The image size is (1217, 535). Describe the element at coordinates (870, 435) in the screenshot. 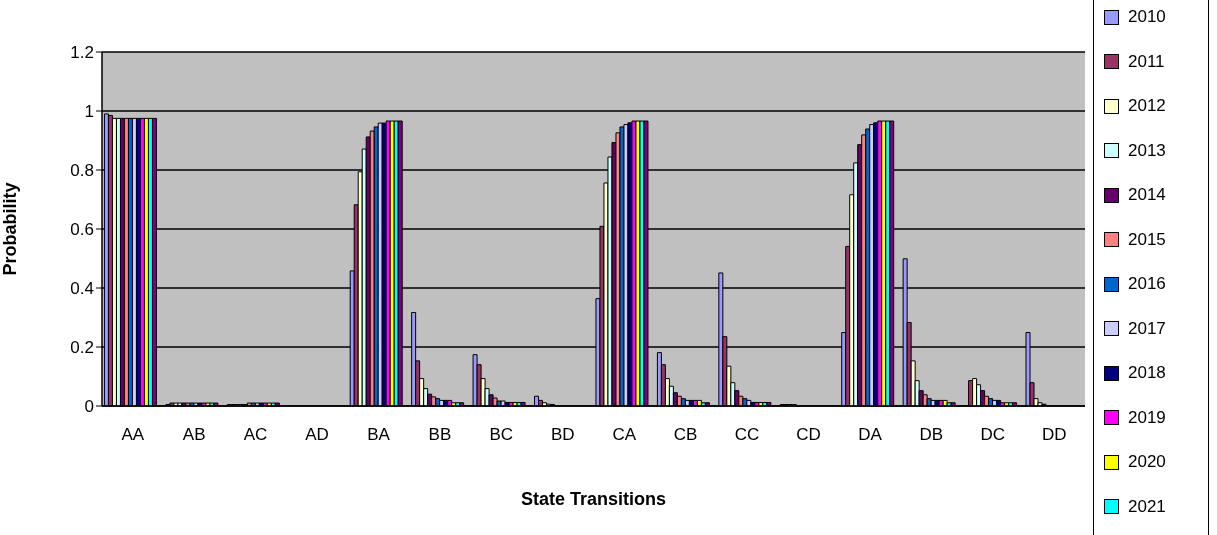

I see `x-tick-label: DA` at that location.